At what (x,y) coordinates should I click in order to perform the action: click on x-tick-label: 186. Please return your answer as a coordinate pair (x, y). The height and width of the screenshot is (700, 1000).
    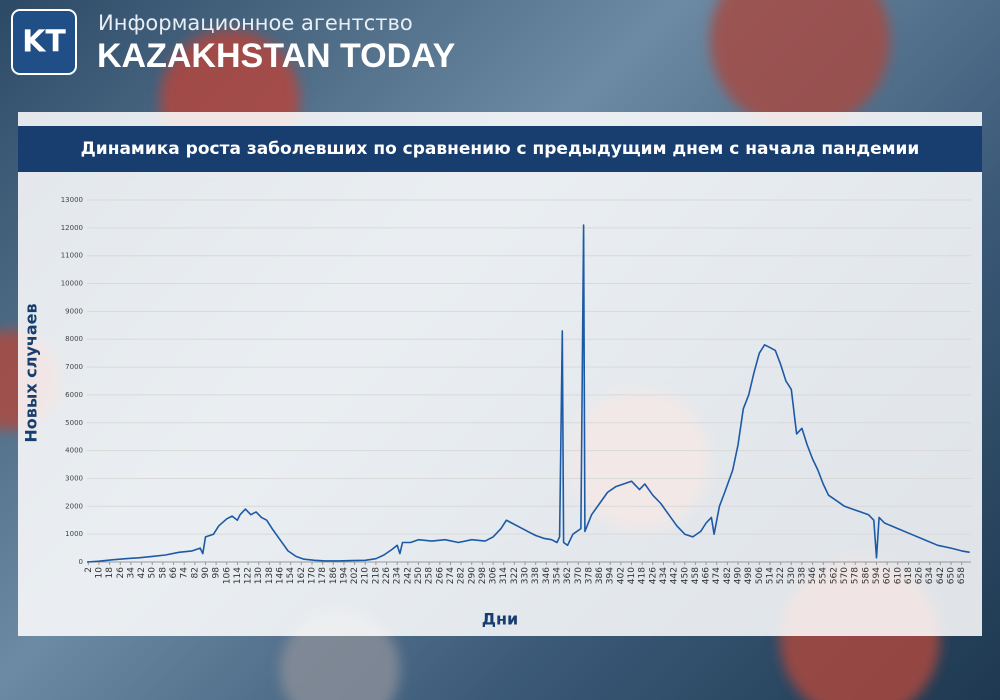
    Looking at the image, I should click on (334, 575).